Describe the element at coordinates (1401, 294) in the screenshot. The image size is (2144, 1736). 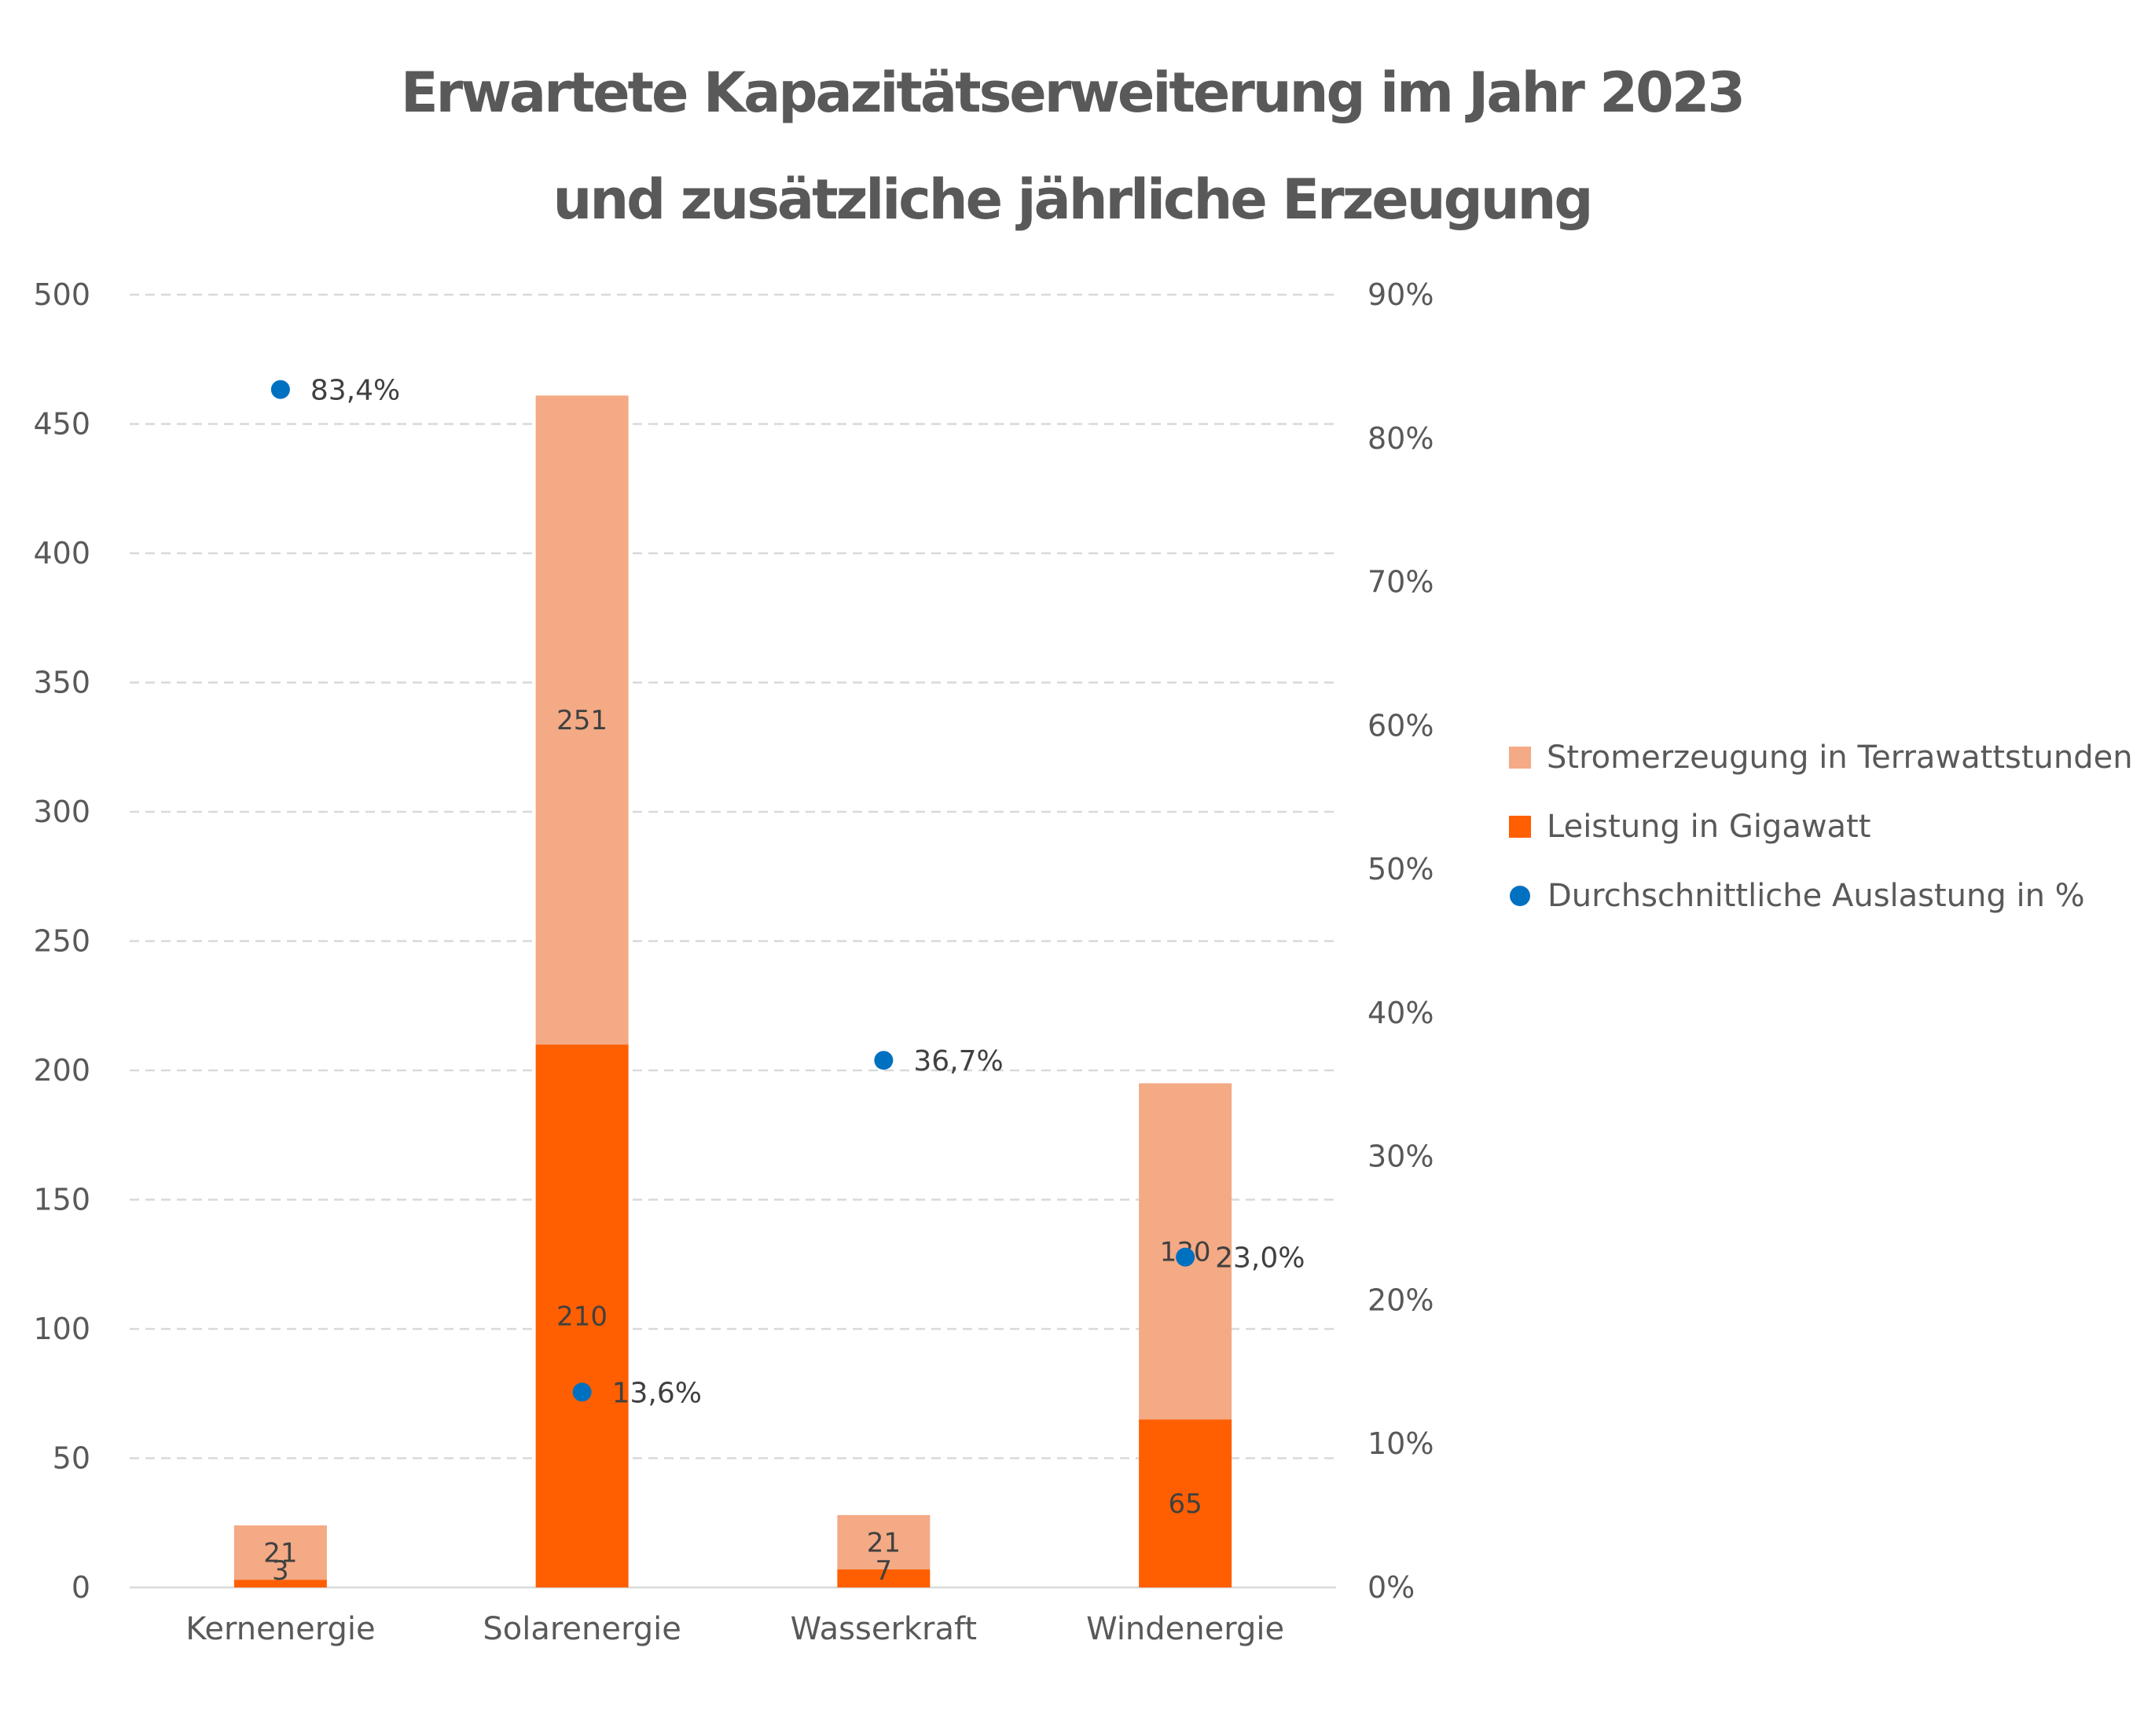
I see `right-axis-tick-label: 90%` at that location.